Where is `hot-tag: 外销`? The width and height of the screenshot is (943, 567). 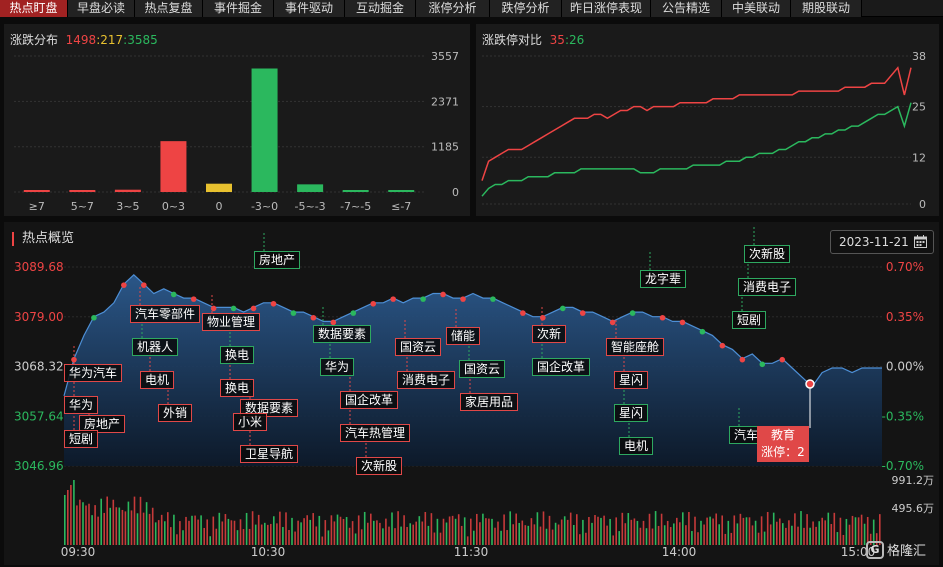 hot-tag: 外销 is located at coordinates (175, 413).